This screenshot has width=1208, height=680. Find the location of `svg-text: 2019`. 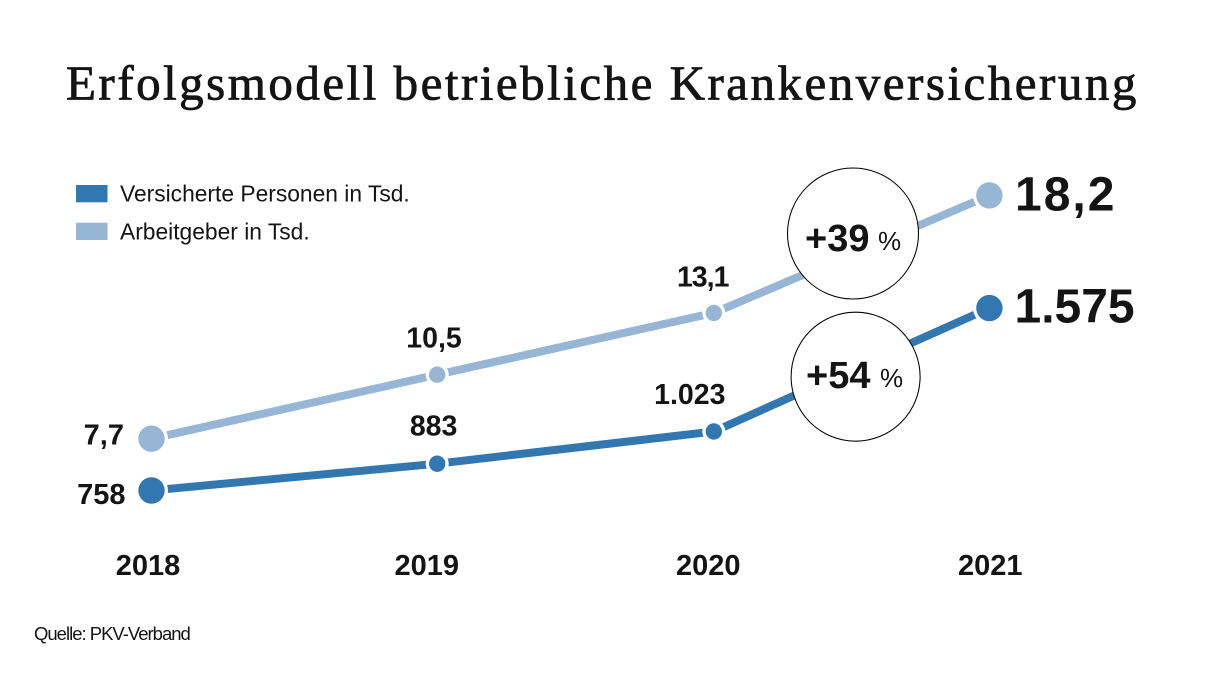

svg-text: 2019 is located at coordinates (426, 566).